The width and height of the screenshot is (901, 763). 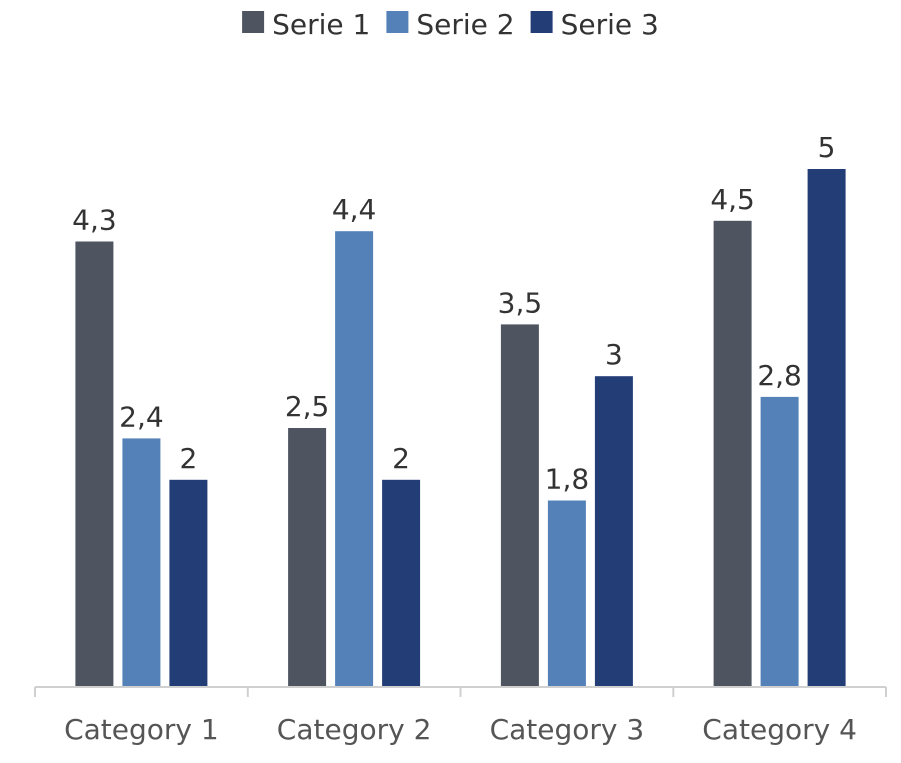 I want to click on data-label-2-serie-1: 2,5, so click(x=307, y=406).